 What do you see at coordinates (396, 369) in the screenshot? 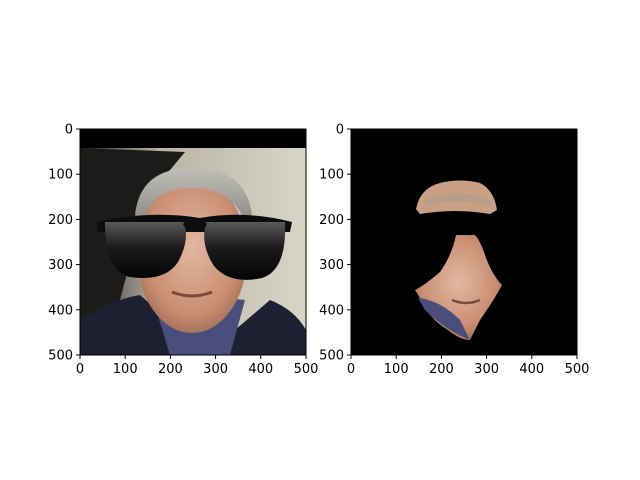
I see `right-x-tick-label: 100` at bounding box center [396, 369].